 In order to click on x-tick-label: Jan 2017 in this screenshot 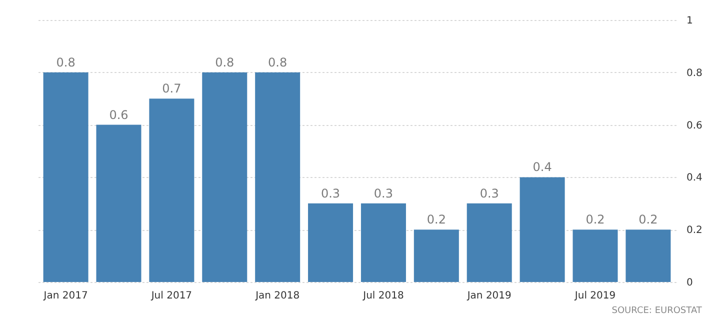, I will do `click(65, 296)`.